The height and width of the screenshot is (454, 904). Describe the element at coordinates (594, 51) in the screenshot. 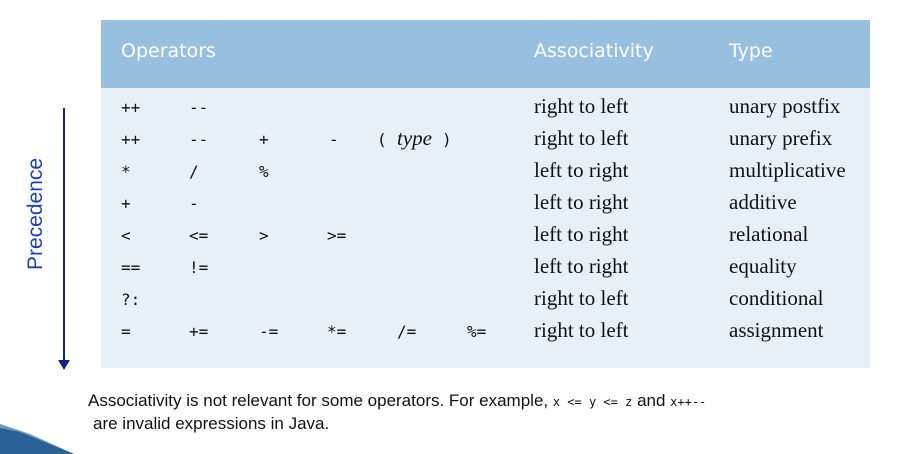

I see `header-associativity: Associativity` at that location.